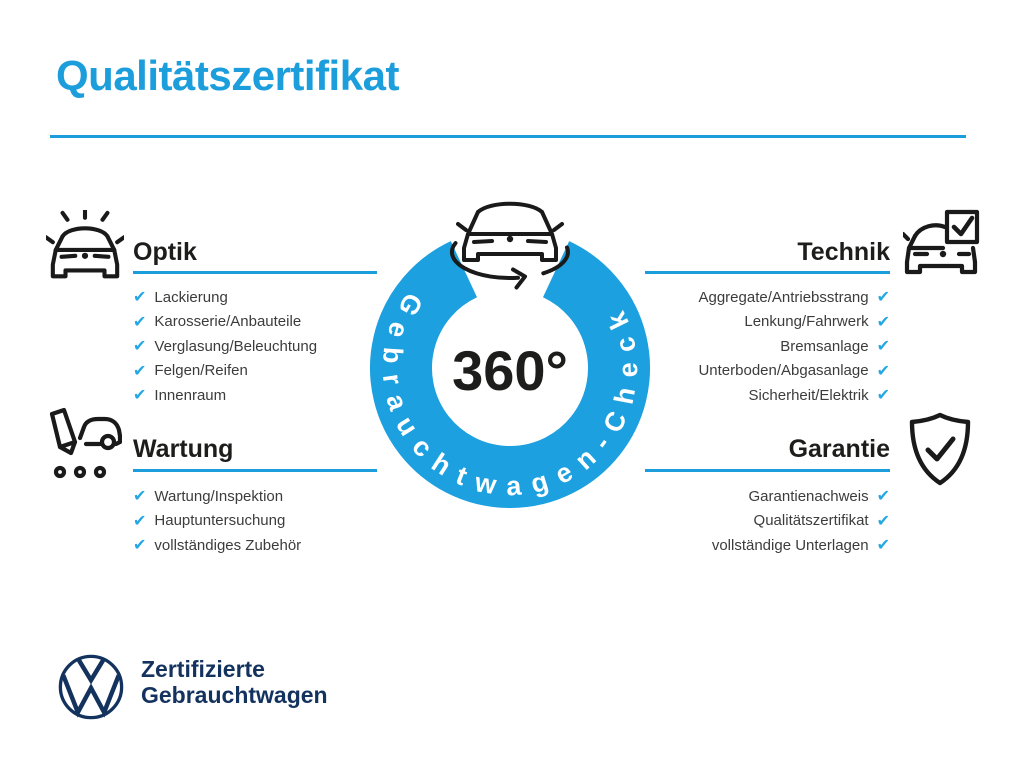 This screenshot has height=768, width=1024. Describe the element at coordinates (790, 545) in the screenshot. I see `checklist-item-label: vollständige Unterlagen` at that location.